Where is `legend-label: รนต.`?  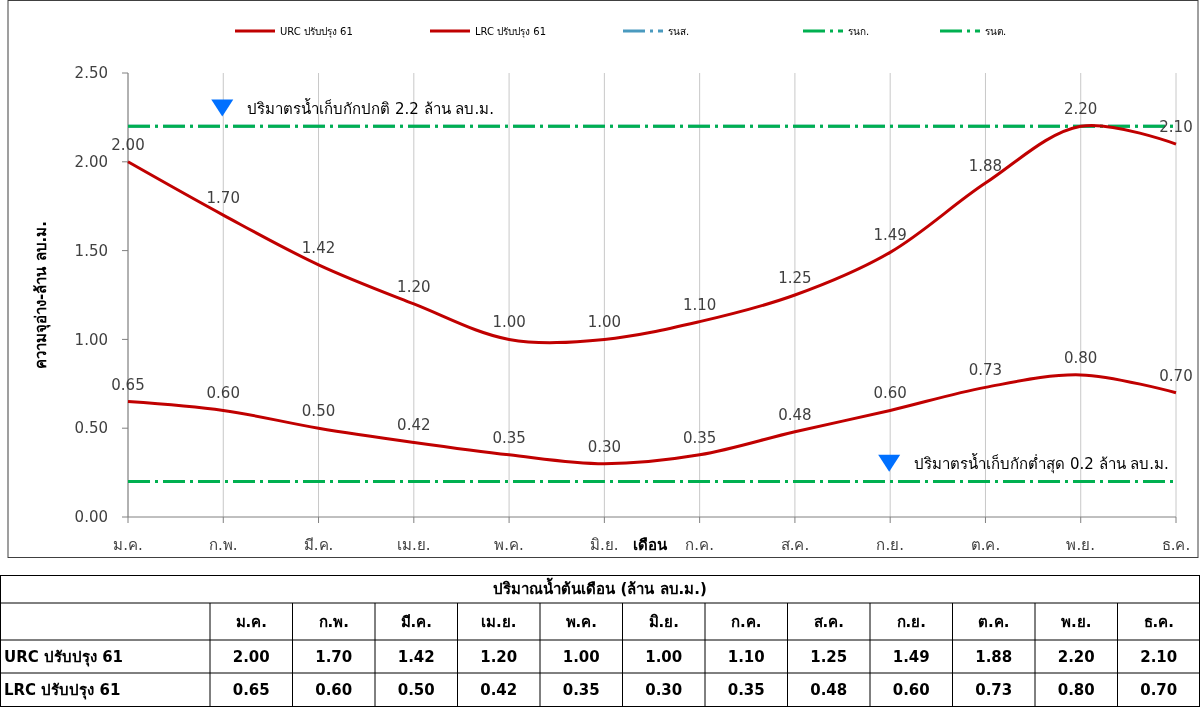
legend-label: รนต. is located at coordinates (996, 31).